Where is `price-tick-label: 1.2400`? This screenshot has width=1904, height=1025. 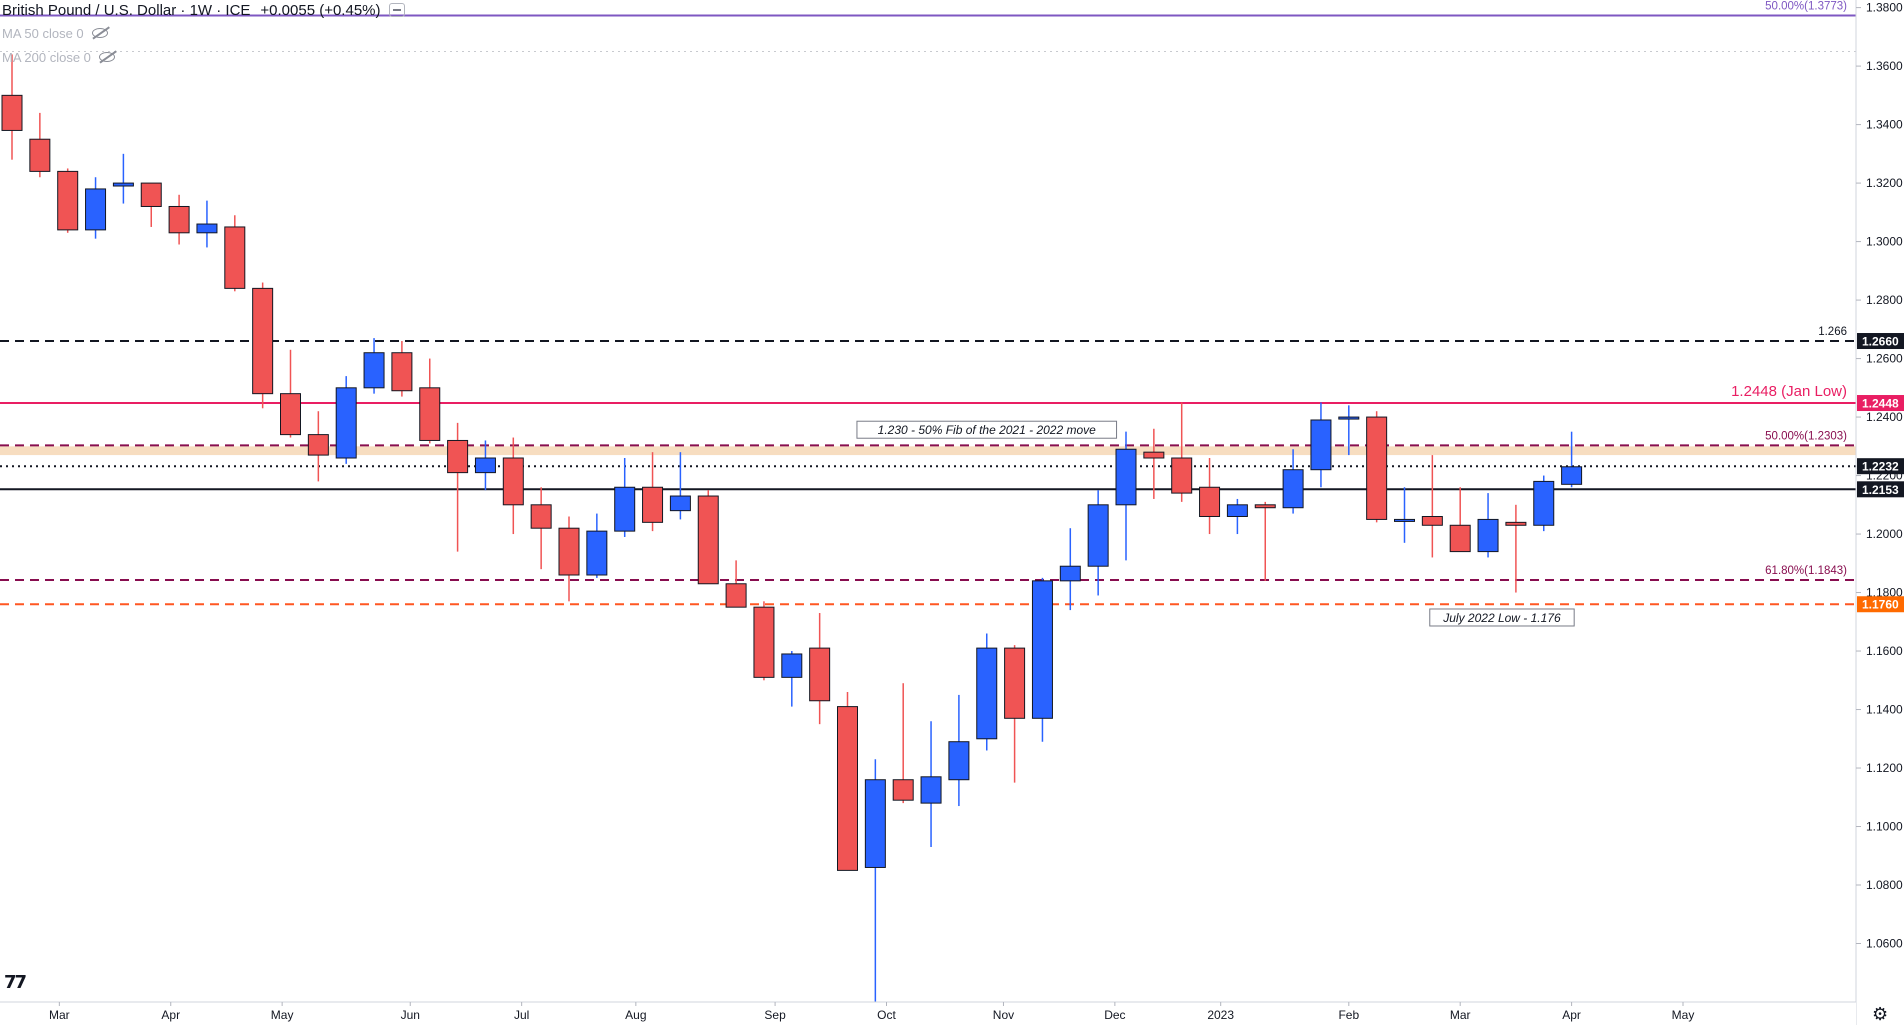 price-tick-label: 1.2400 is located at coordinates (1884, 417).